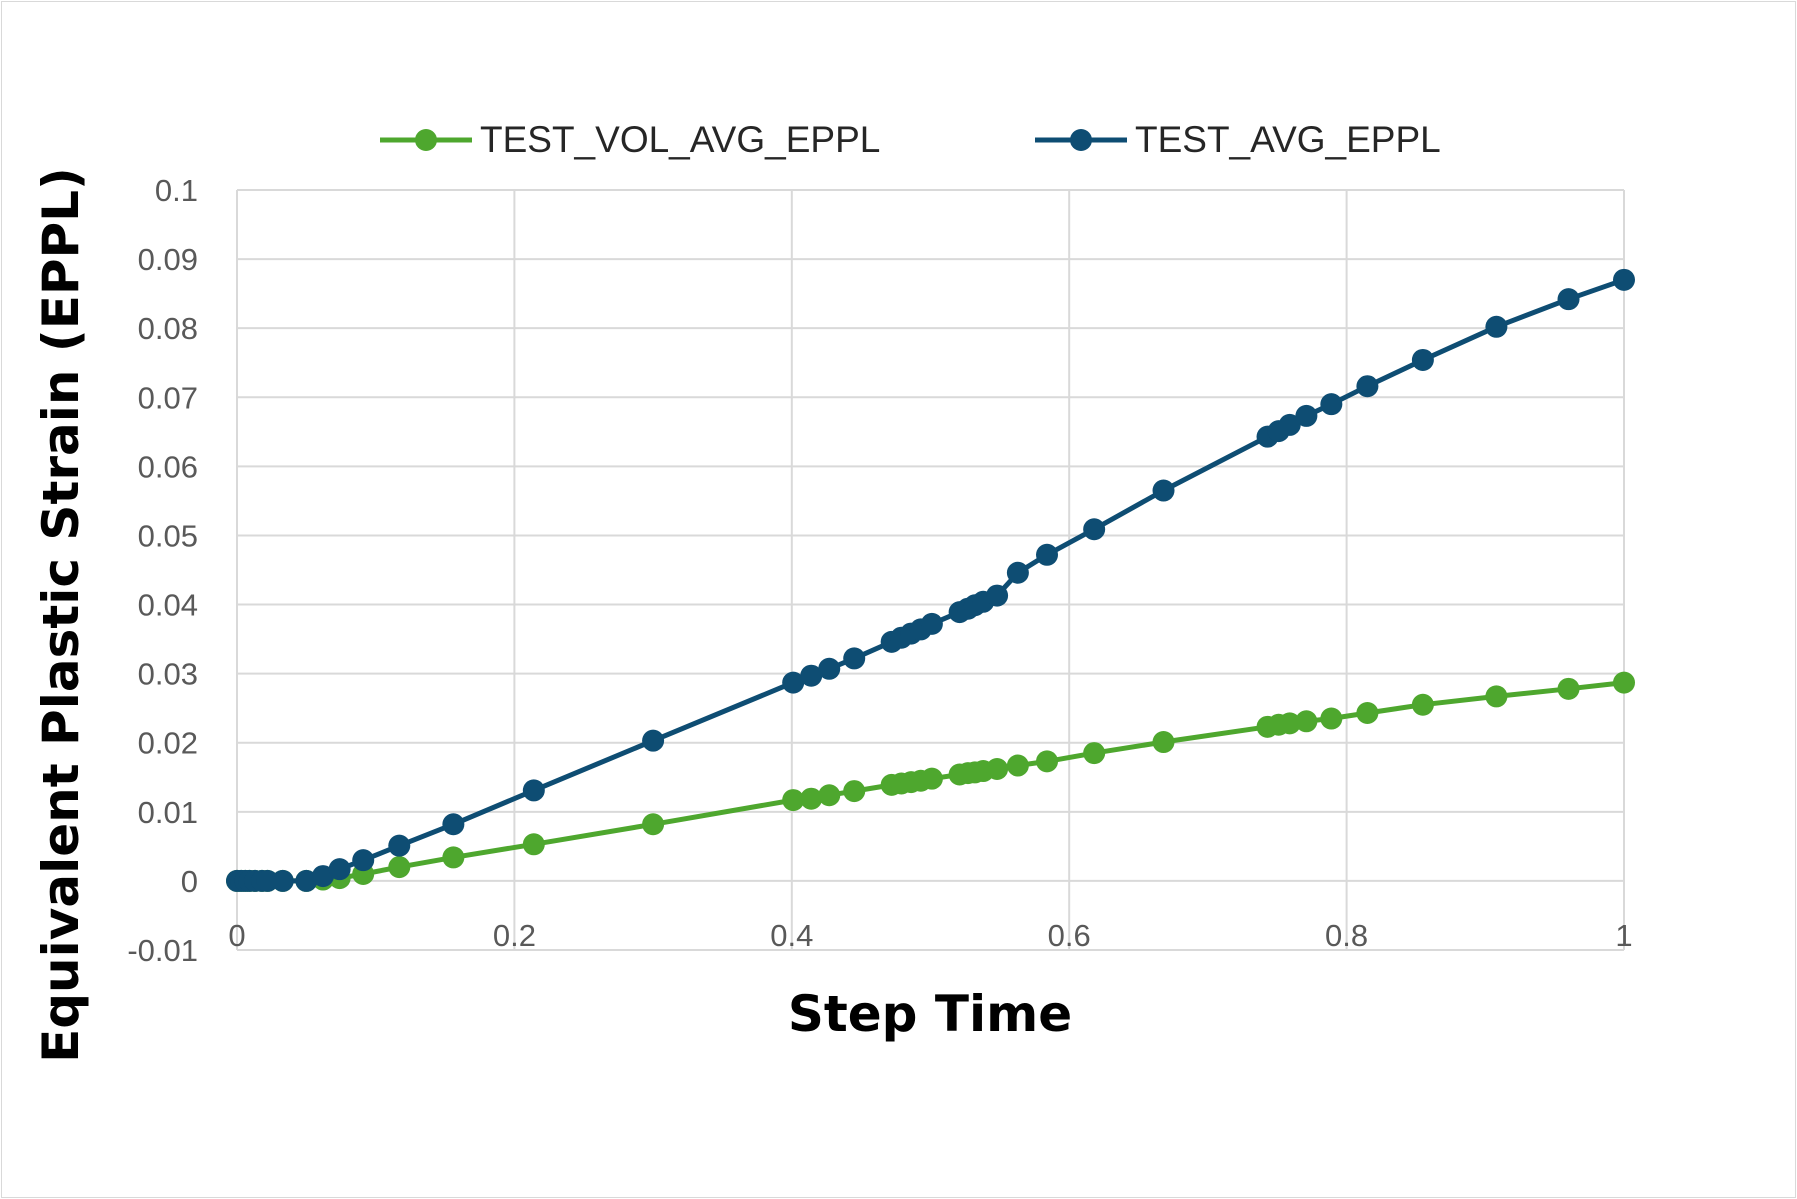 This screenshot has width=1797, height=1199. I want to click on x-tick-label: 0.2, so click(514, 935).